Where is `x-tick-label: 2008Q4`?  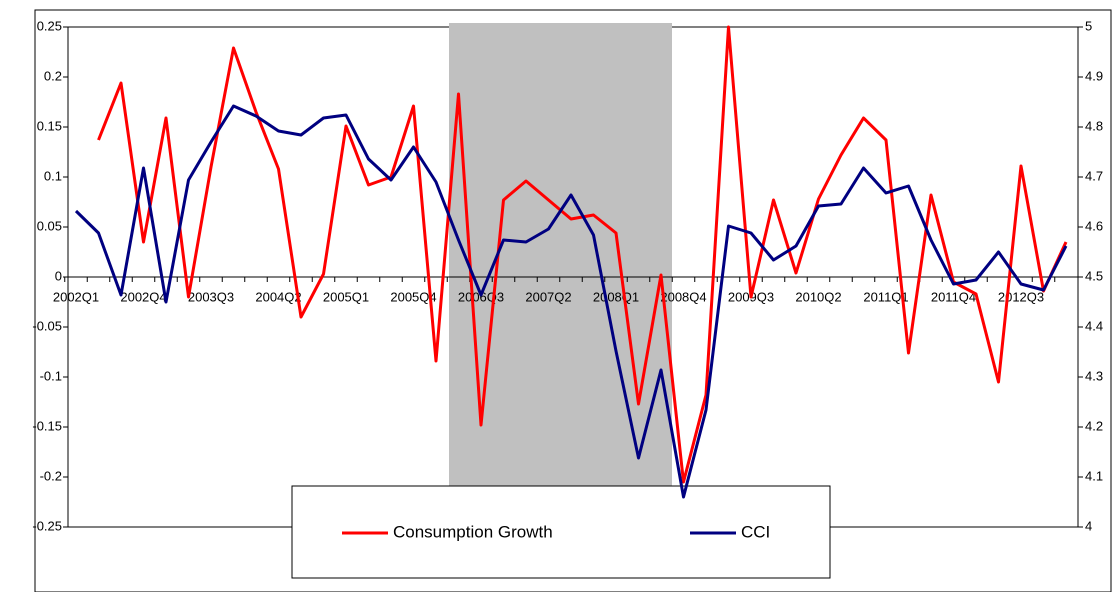
x-tick-label: 2008Q4 is located at coordinates (683, 296).